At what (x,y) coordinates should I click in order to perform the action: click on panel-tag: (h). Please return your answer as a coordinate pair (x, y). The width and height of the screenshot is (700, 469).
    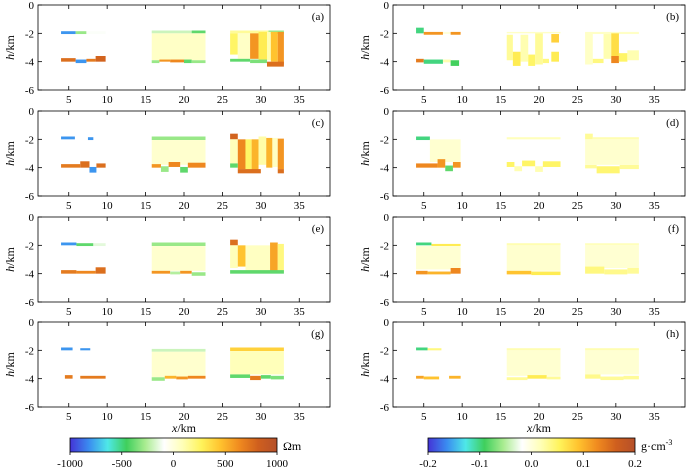
    Looking at the image, I should click on (672, 334).